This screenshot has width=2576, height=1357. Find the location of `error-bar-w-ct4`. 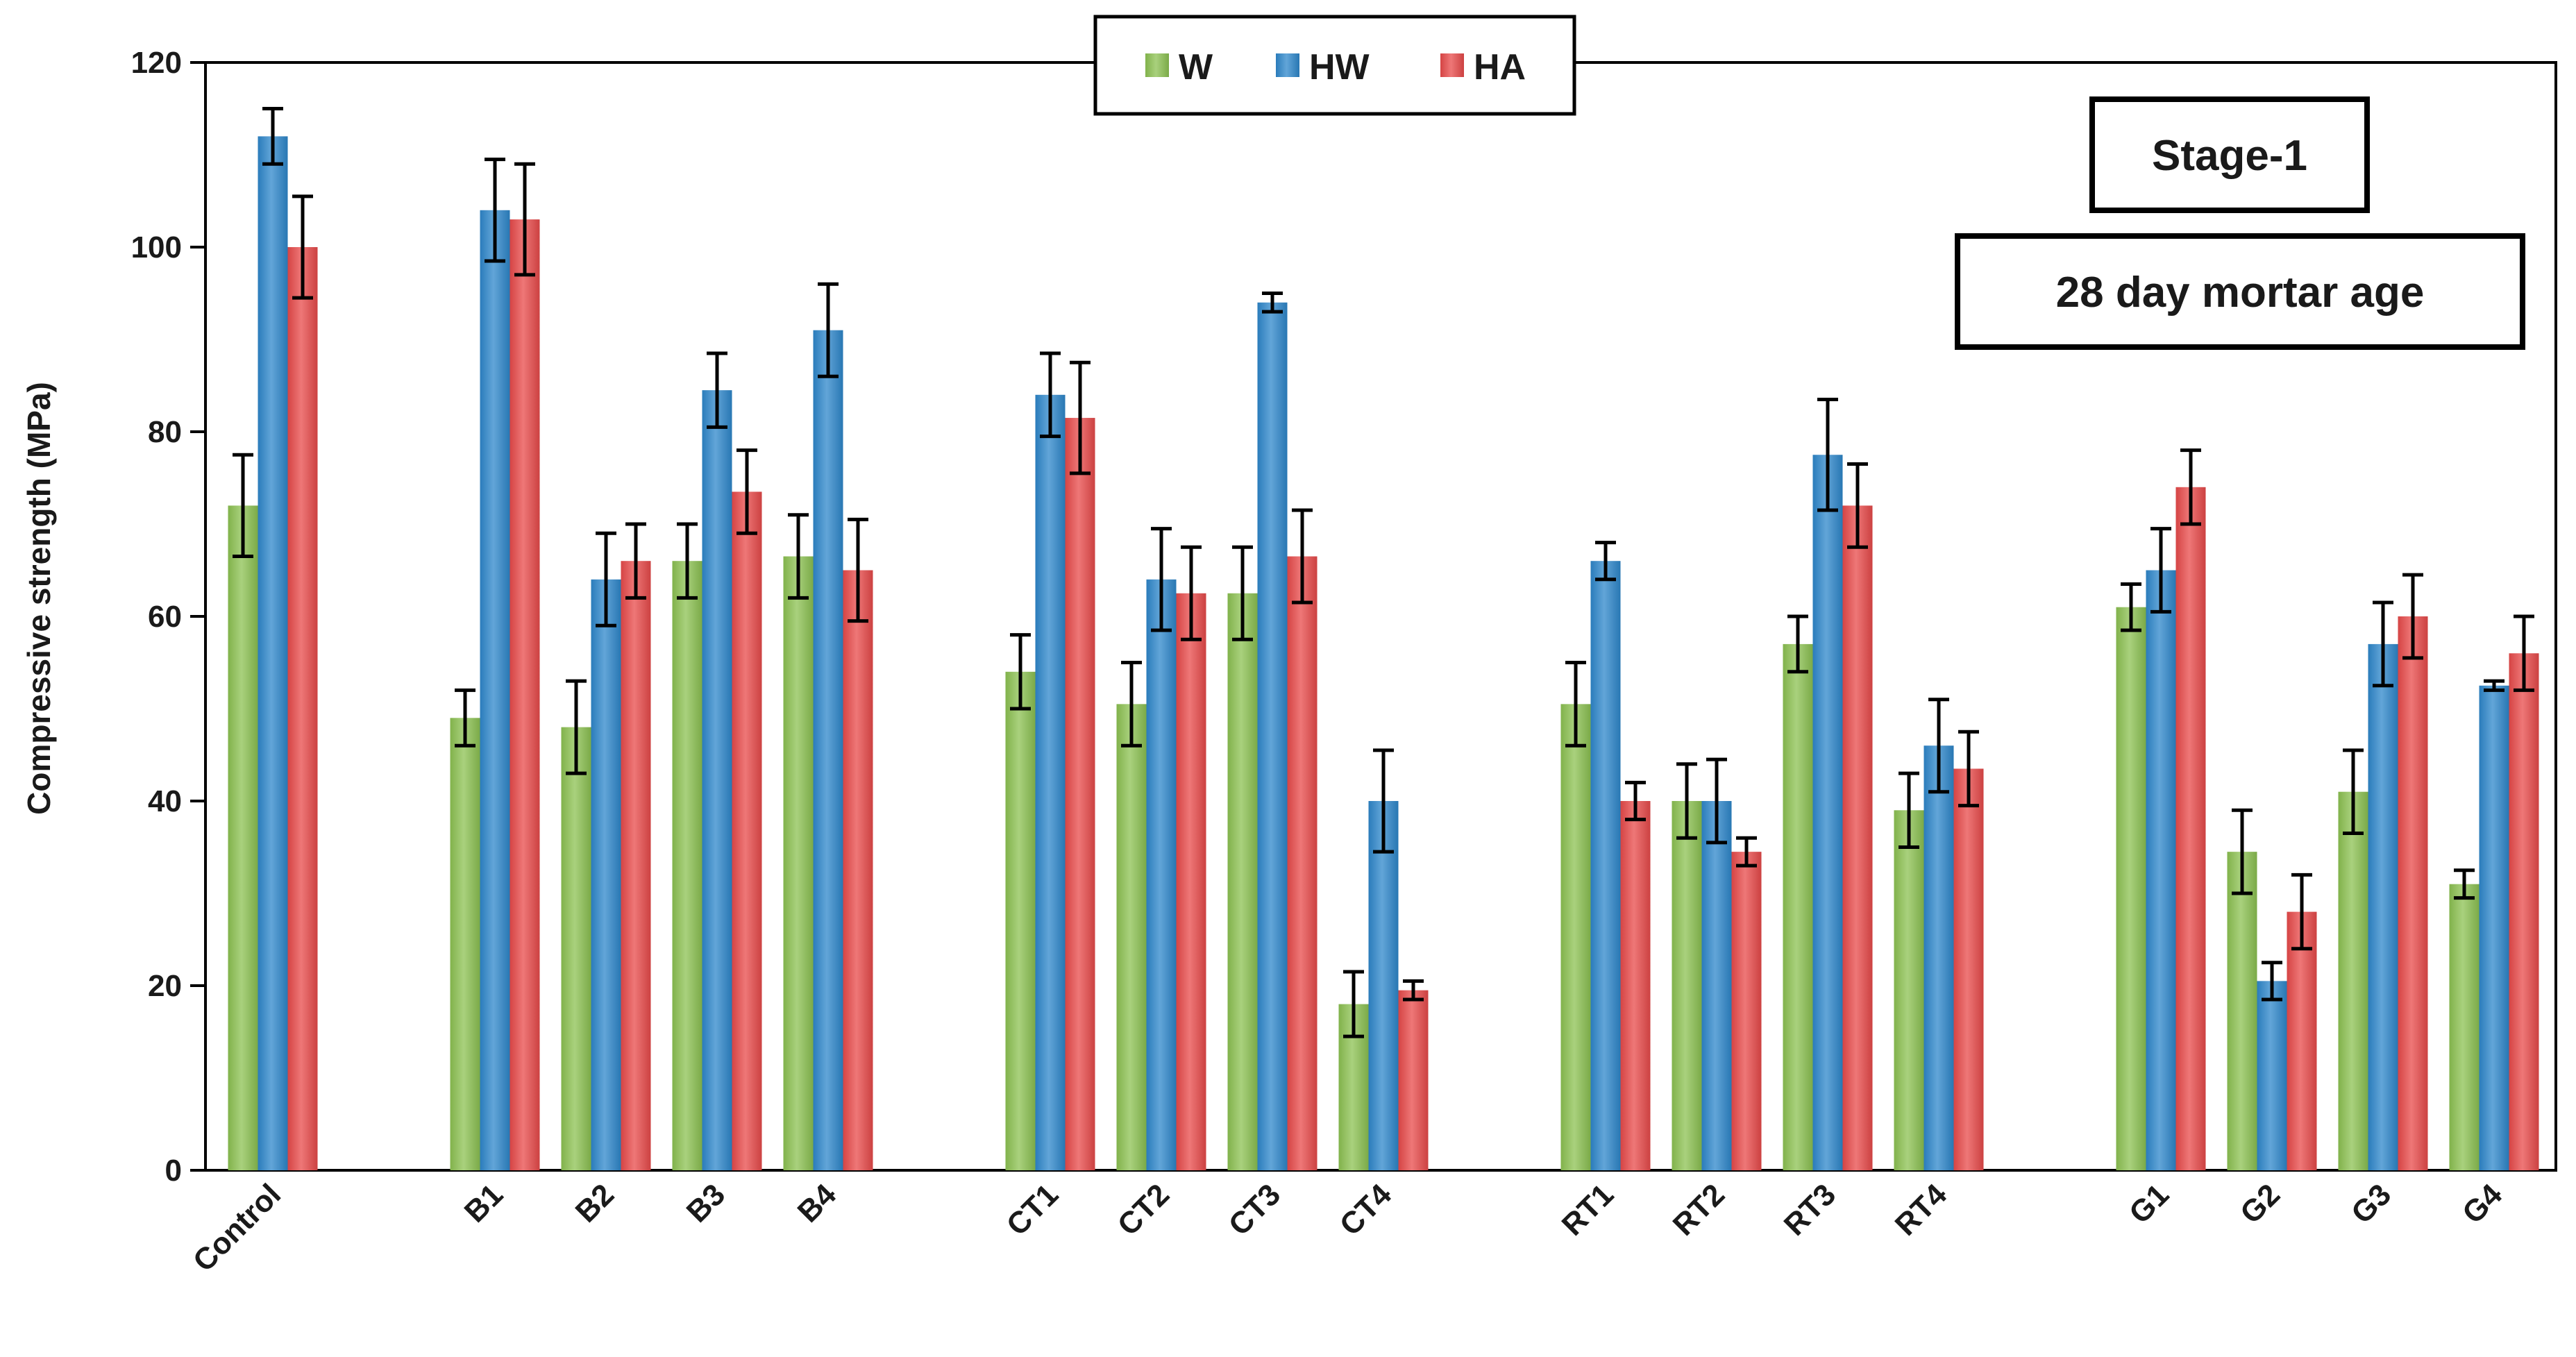

error-bar-w-ct4 is located at coordinates (1353, 1004).